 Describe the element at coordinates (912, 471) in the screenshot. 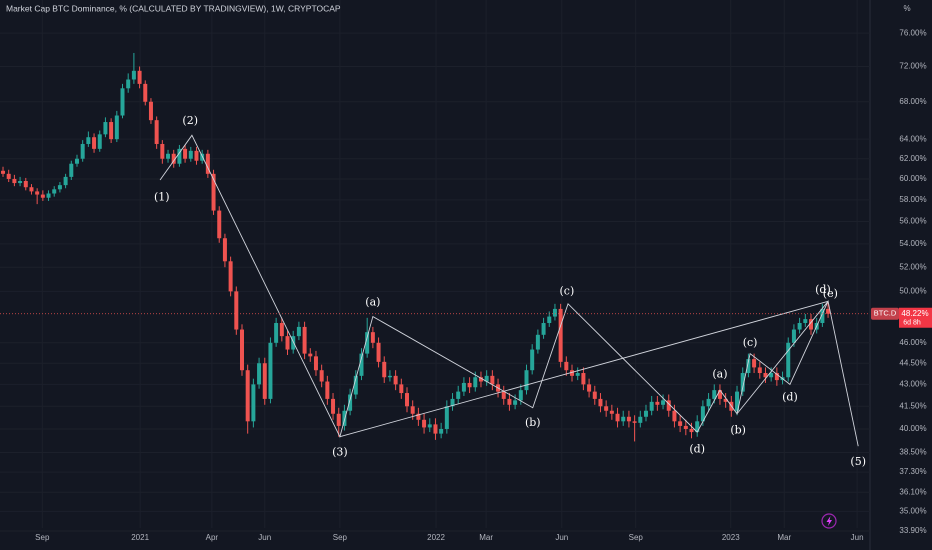

I see `y-tick-label: 37.30%` at that location.